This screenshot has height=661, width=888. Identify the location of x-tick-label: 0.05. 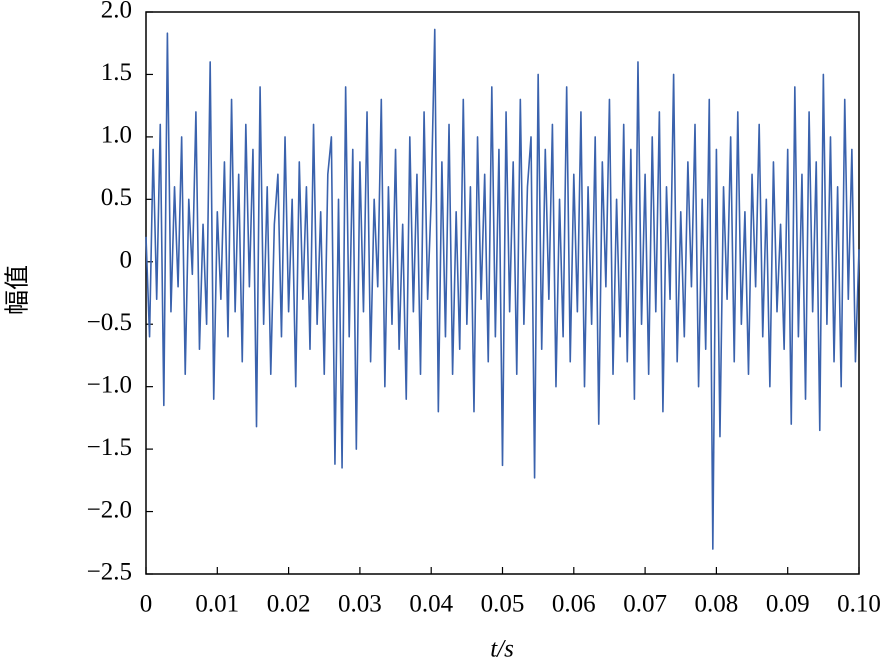
(503, 604).